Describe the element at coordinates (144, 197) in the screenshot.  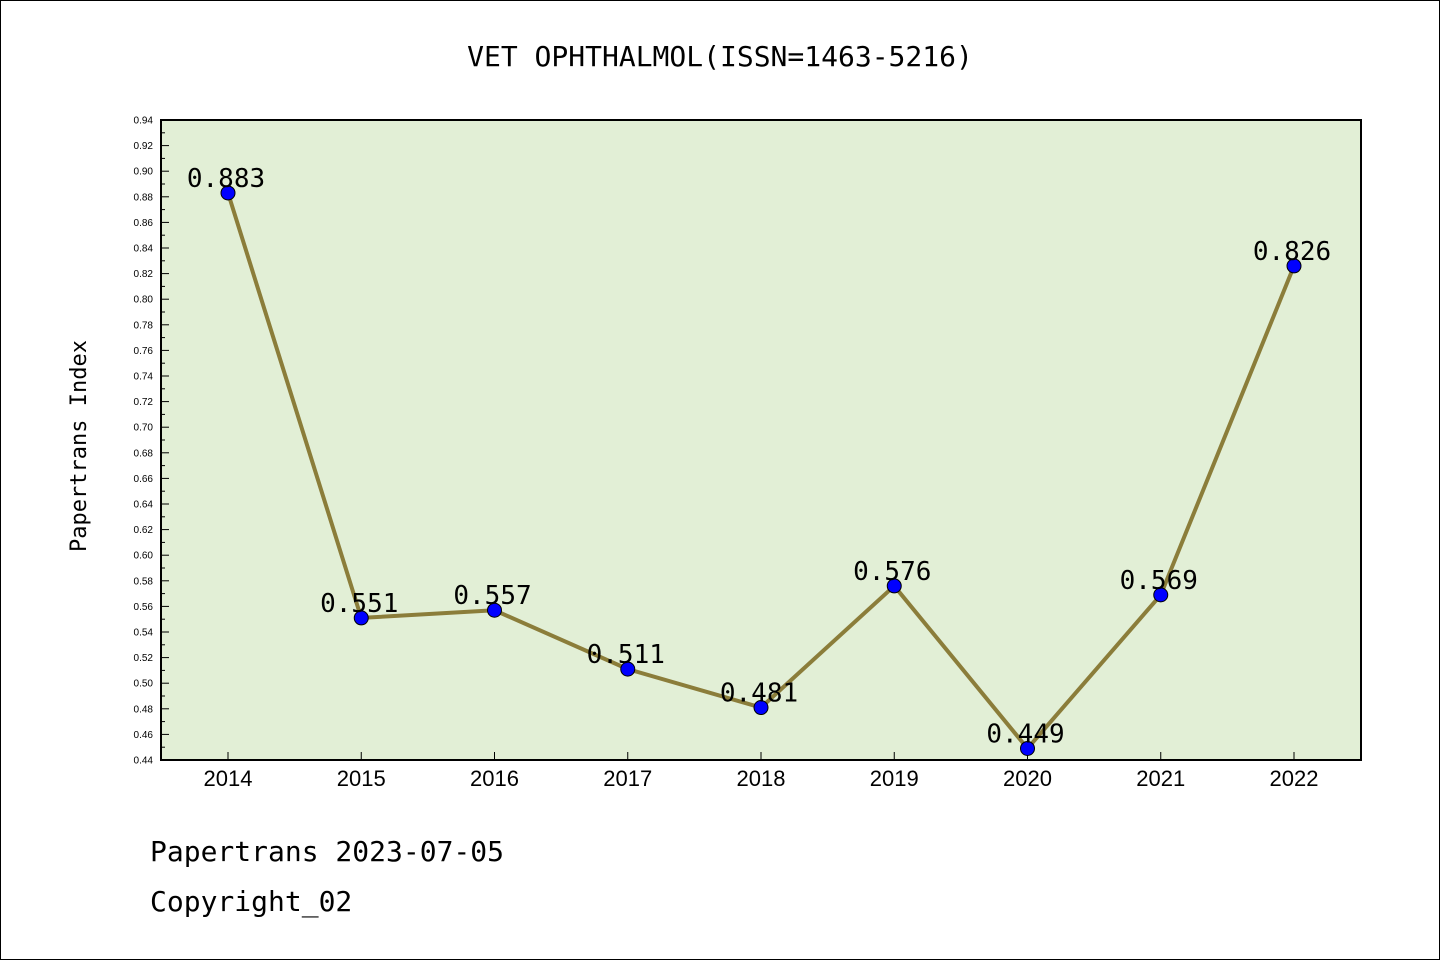
I see `y-tick-label: 0.88` at that location.